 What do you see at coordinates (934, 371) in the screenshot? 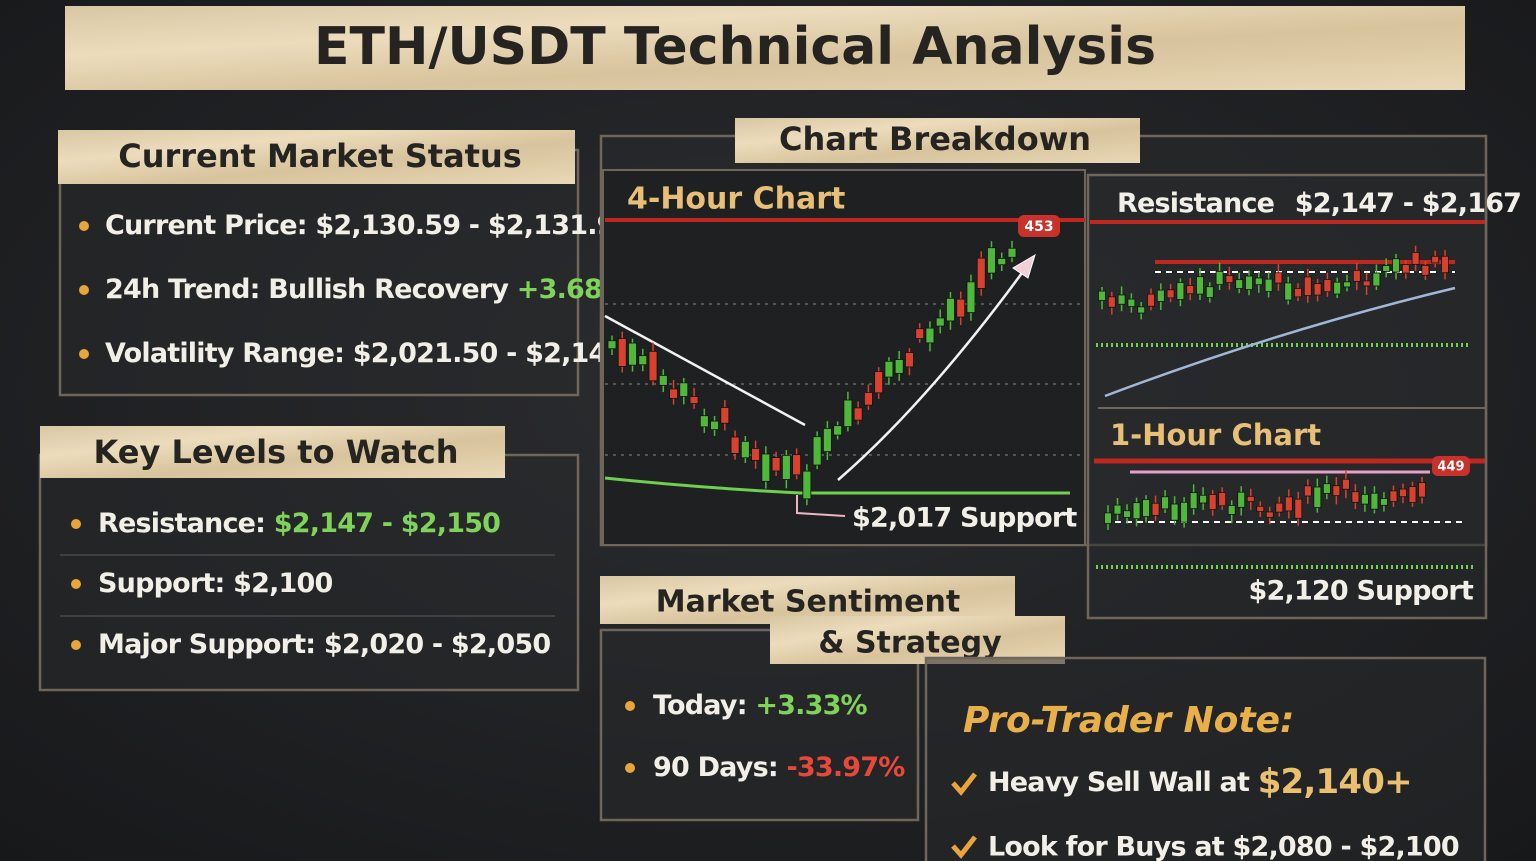
I see `trend-arrow` at bounding box center [934, 371].